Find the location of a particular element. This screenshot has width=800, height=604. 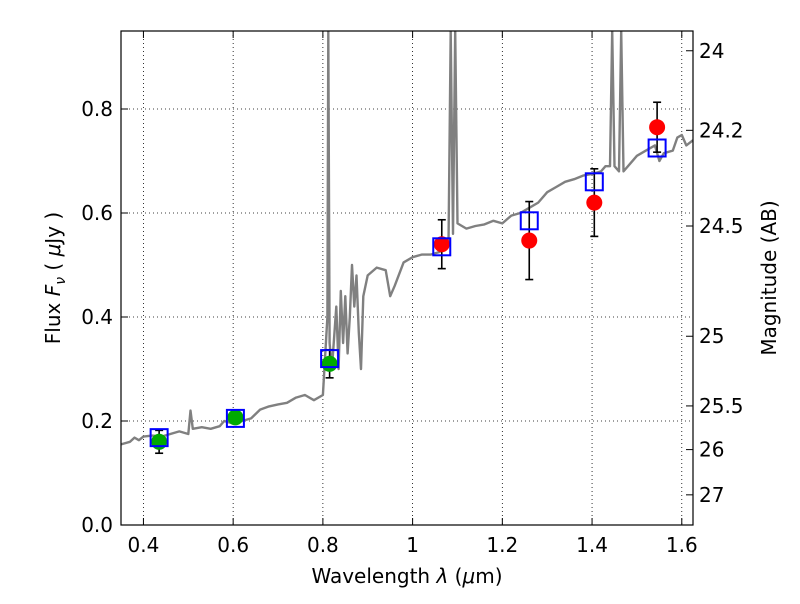

x-tick-label: 1.6 is located at coordinates (682, 545).